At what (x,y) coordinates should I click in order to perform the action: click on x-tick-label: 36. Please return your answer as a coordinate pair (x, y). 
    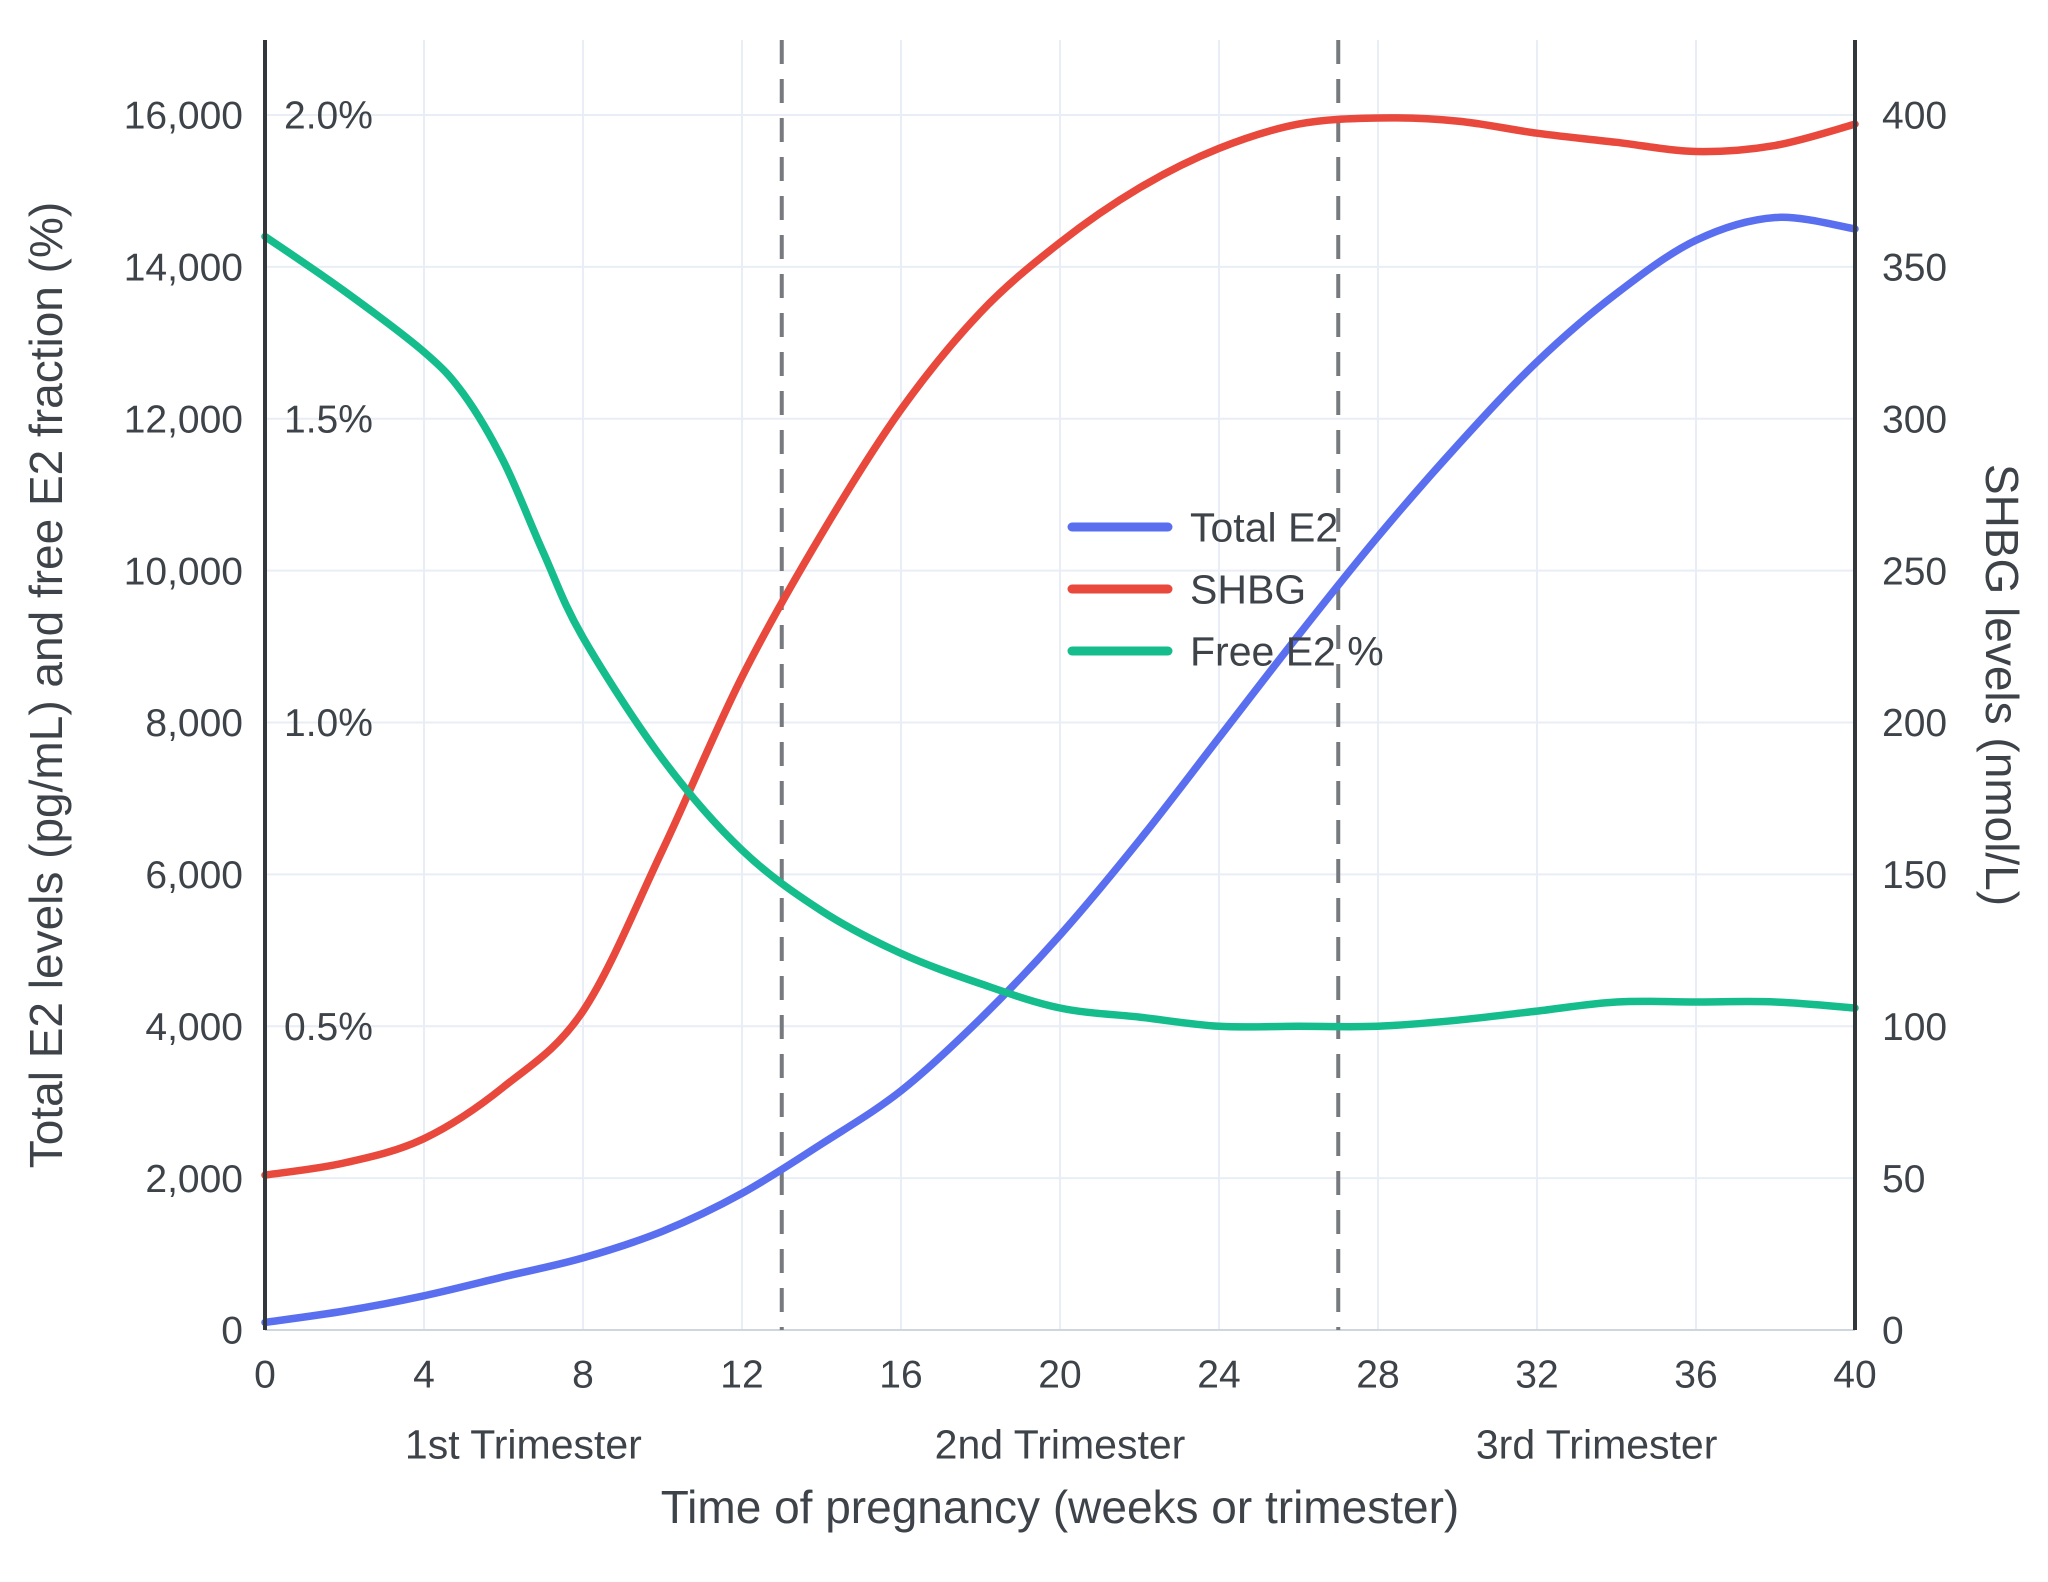
    Looking at the image, I should click on (1695, 1375).